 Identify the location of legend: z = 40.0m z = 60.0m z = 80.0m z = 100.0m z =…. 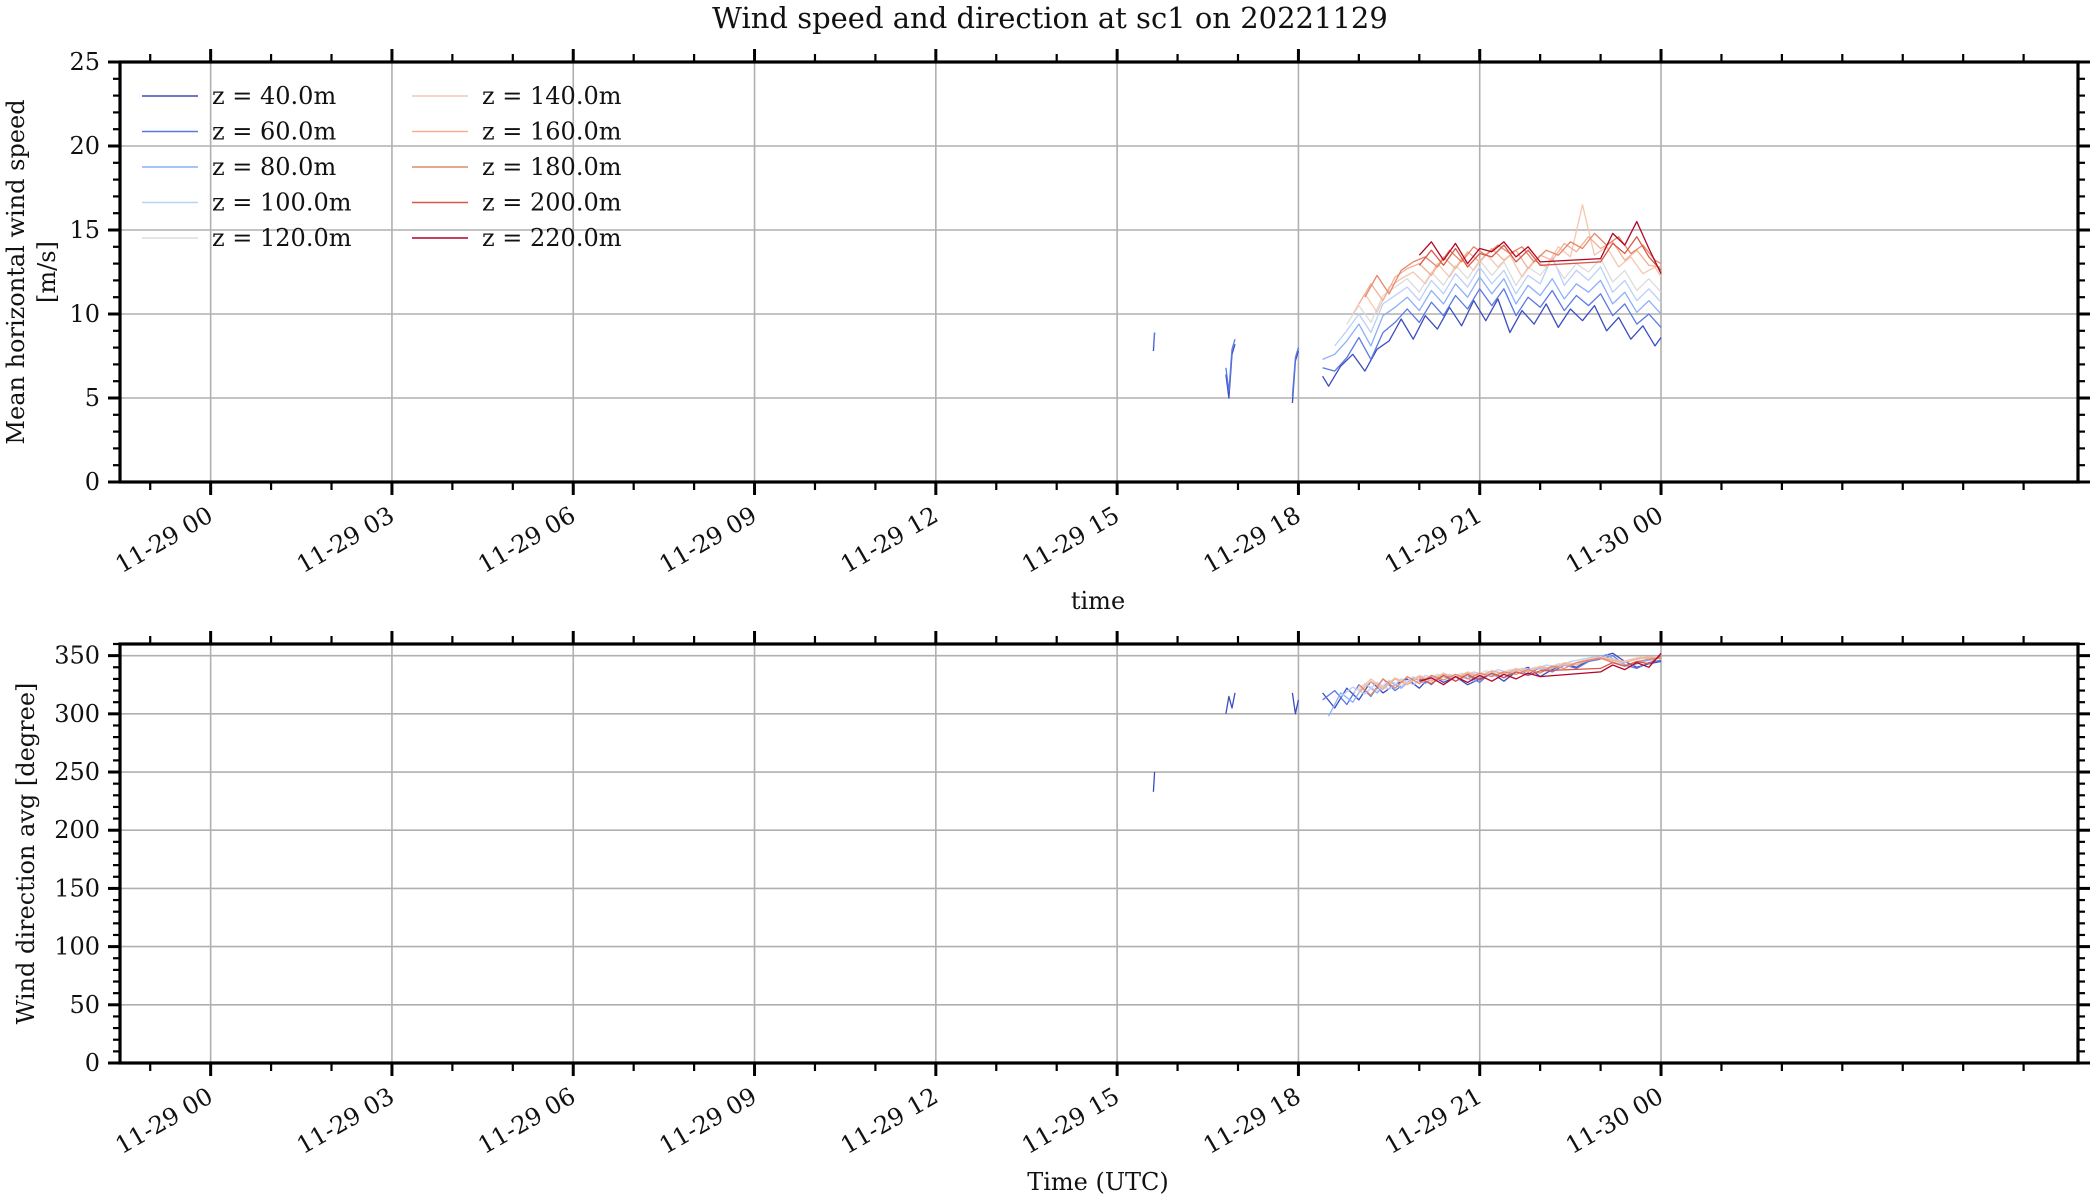
(382, 167).